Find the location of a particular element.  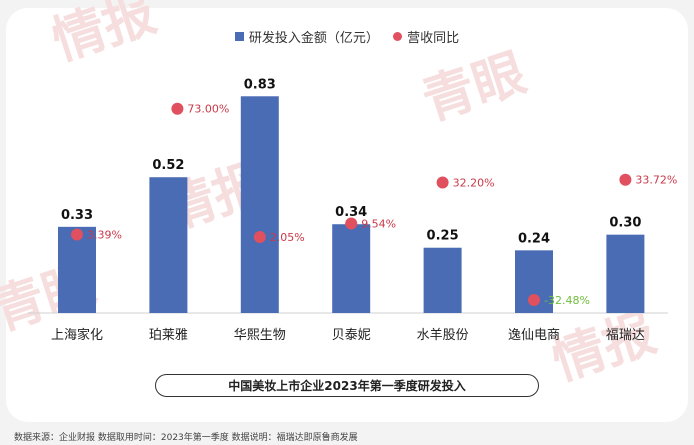

bar-value-label: 0.52 is located at coordinates (168, 165).